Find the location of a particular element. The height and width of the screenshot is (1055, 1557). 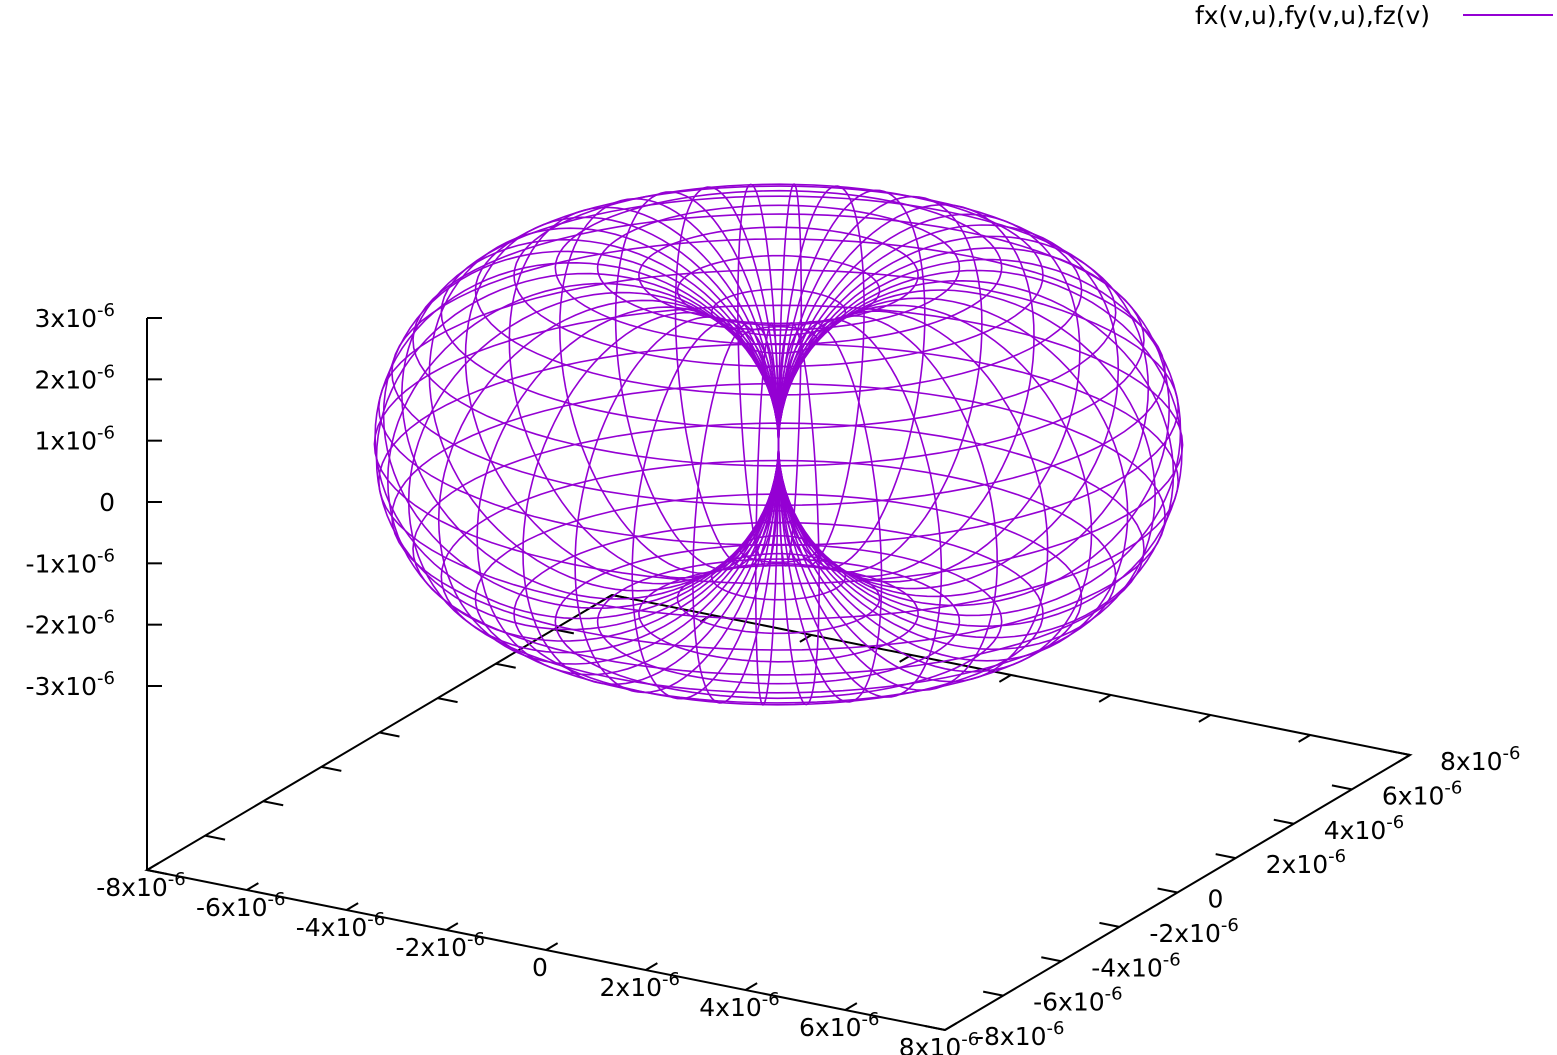

x-tick-label-base: -8x10 is located at coordinates (132, 887).